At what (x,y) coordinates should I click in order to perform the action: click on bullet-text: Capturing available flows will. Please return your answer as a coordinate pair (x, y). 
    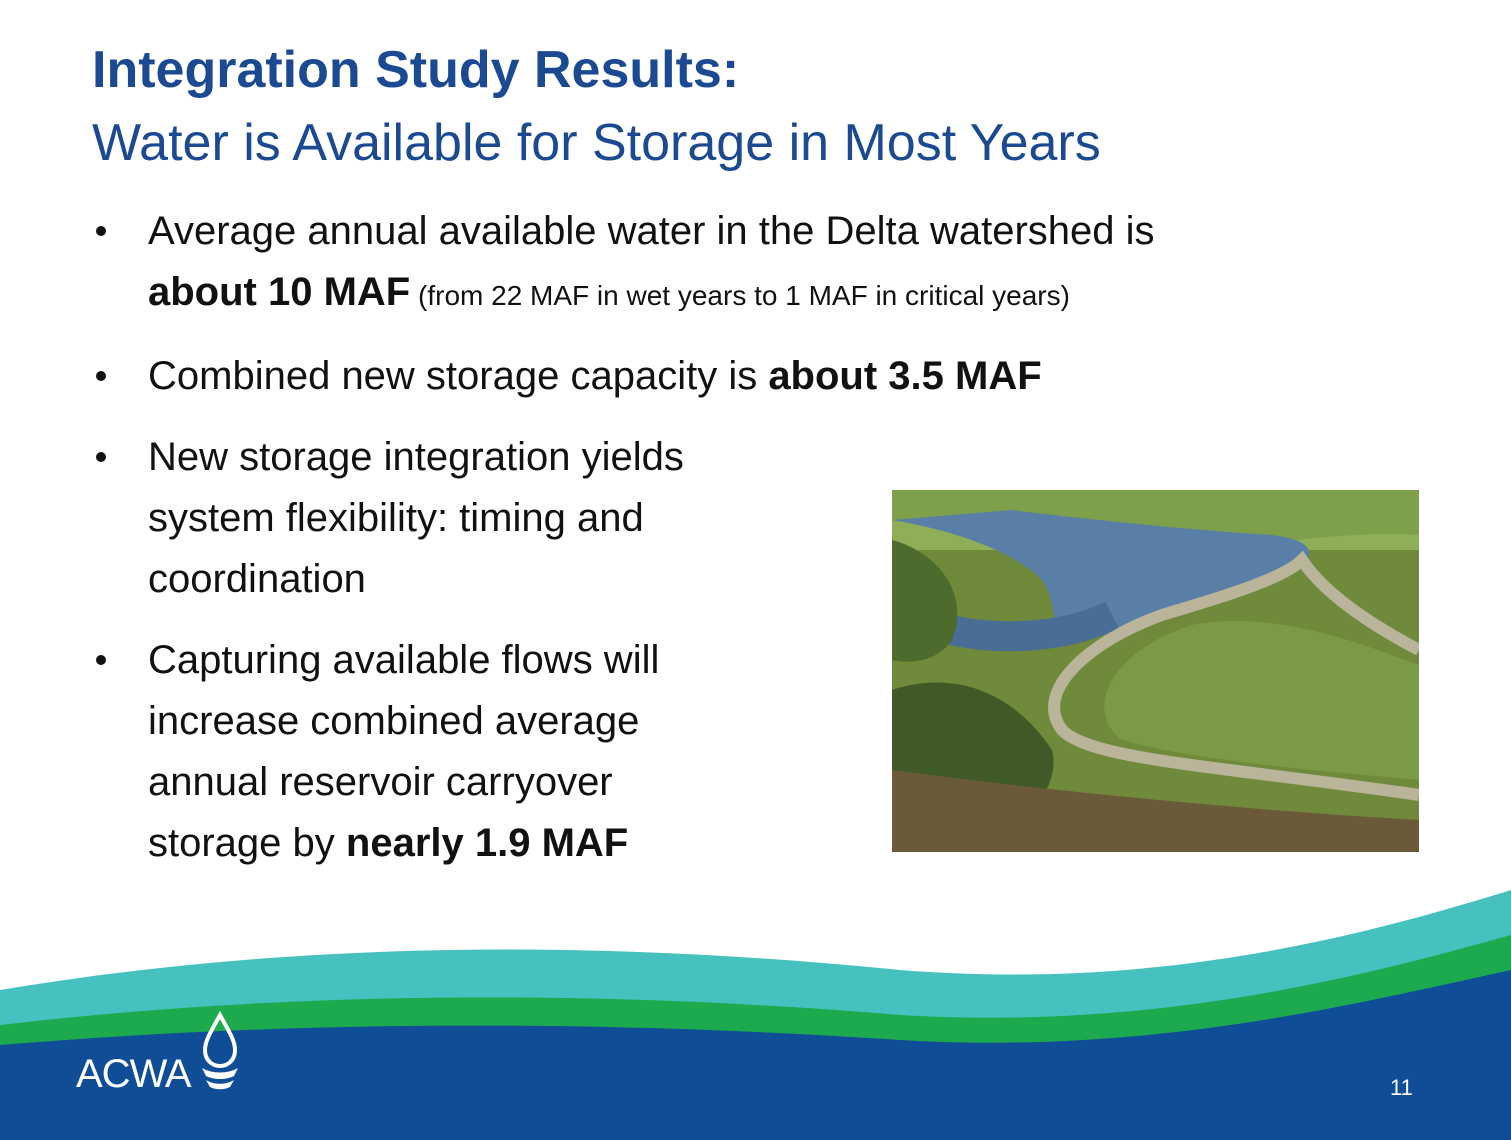
    Looking at the image, I should click on (404, 660).